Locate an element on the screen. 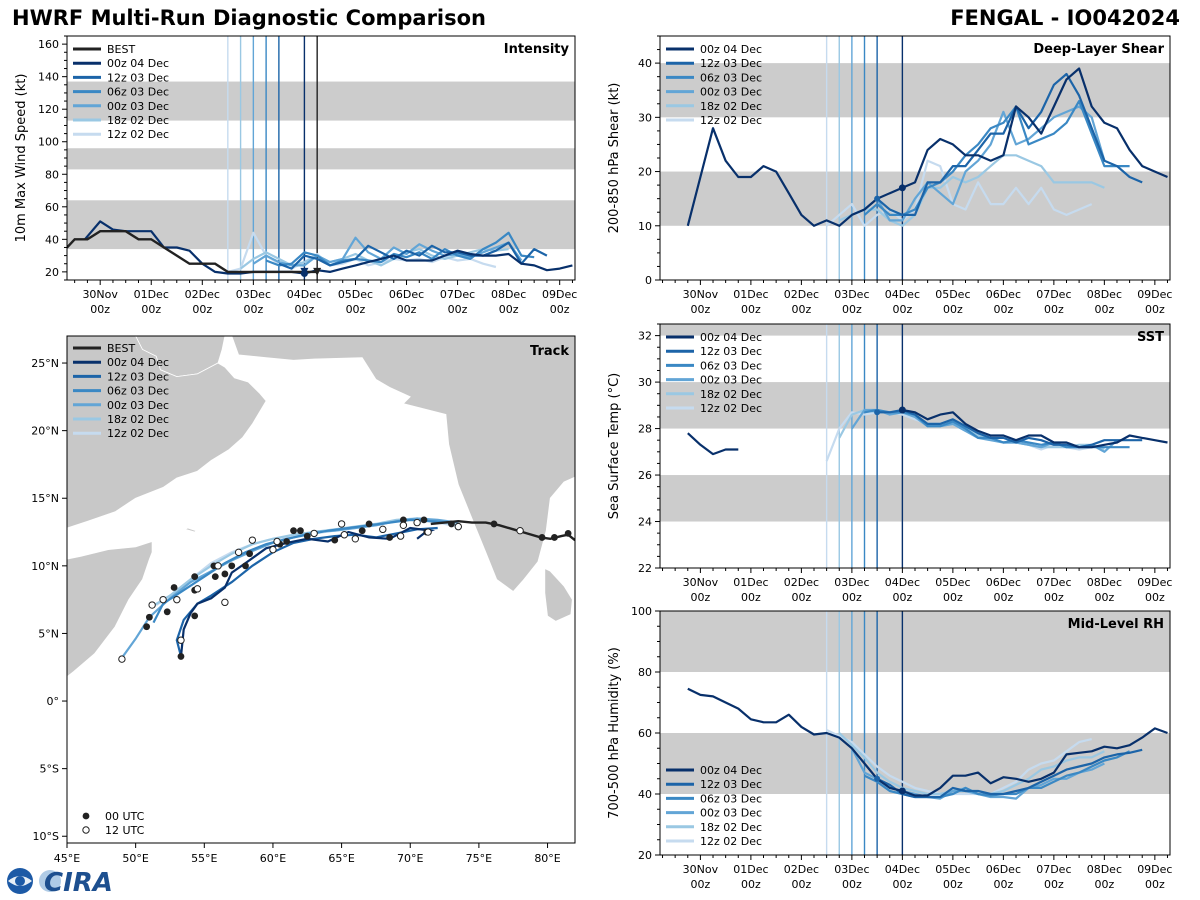  shear-xtick-date: 01Dec is located at coordinates (750, 294).